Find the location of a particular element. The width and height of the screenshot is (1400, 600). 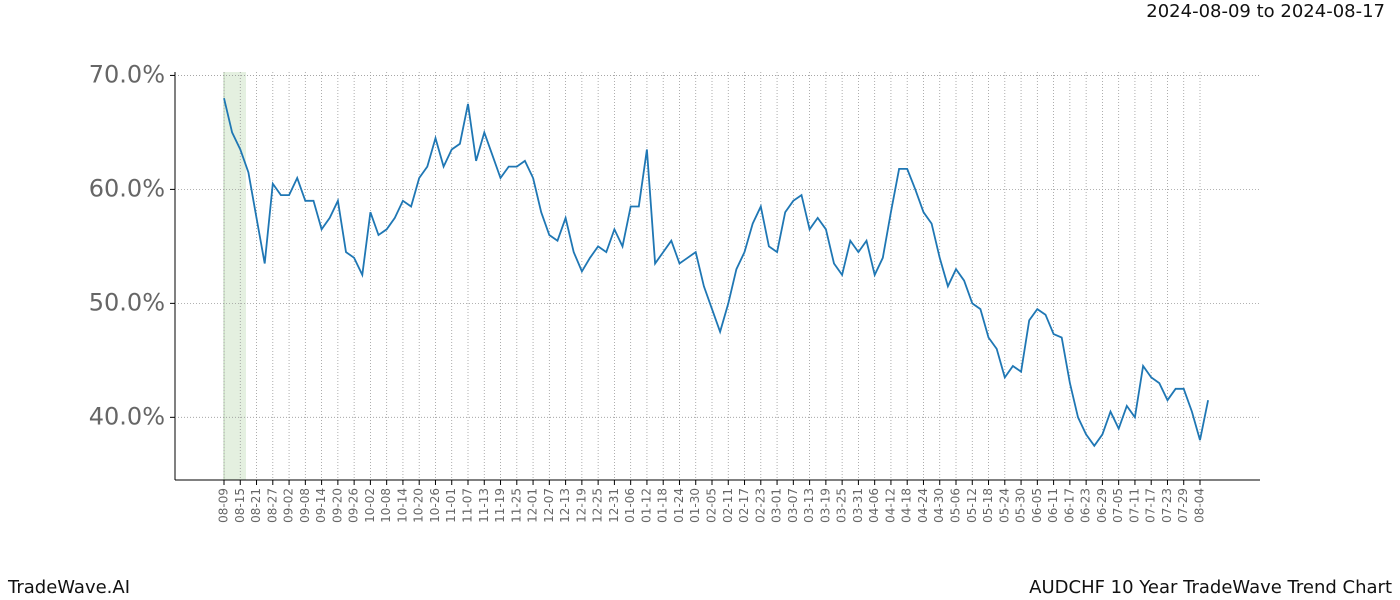

x-tick-label: 11-13 is located at coordinates (484, 505).